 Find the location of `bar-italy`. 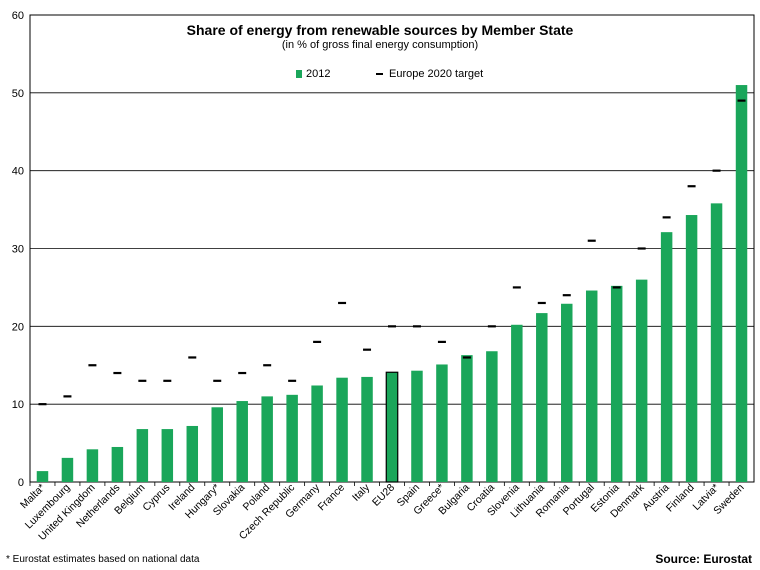

bar-italy is located at coordinates (367, 429).